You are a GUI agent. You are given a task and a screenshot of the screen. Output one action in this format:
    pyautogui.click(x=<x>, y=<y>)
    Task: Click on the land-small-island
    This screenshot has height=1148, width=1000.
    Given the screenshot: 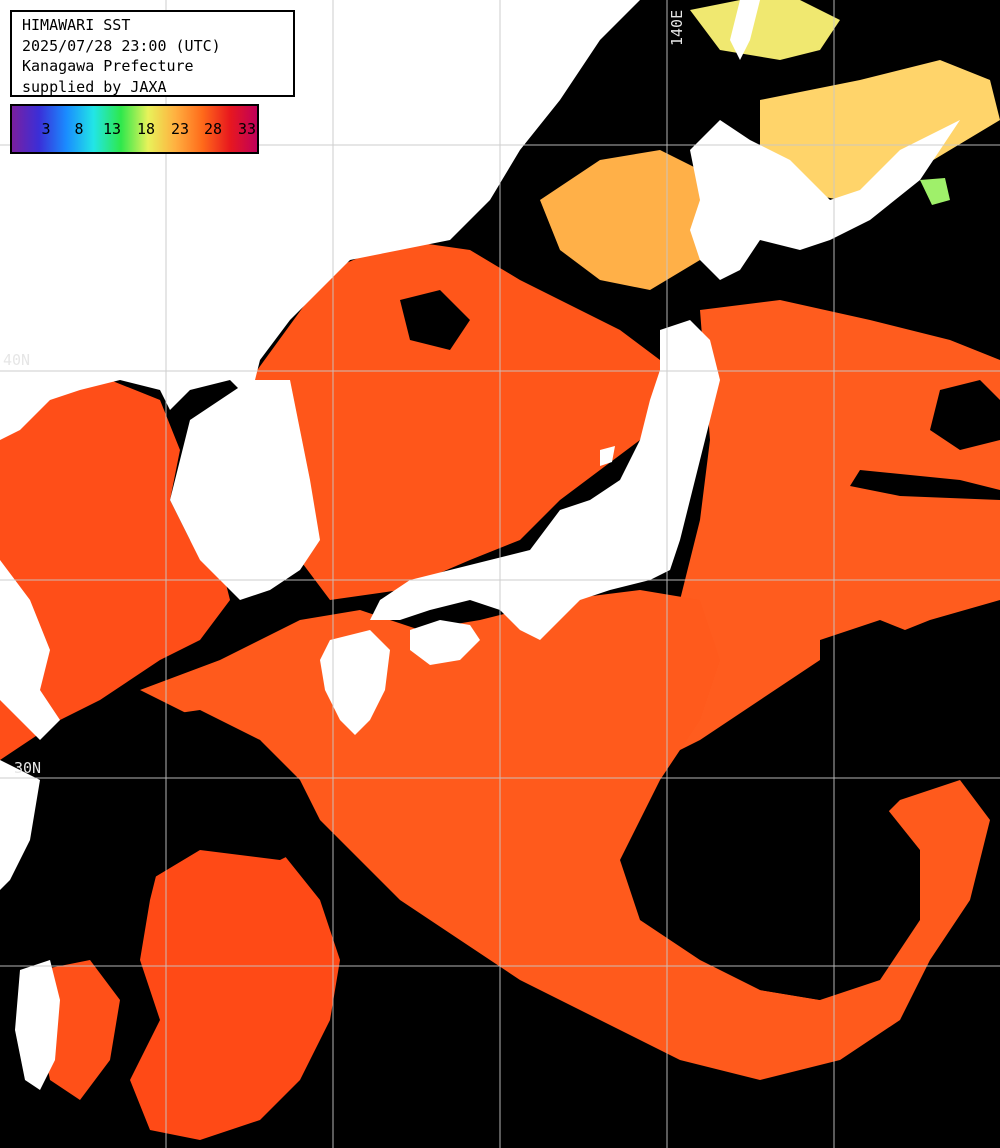 What is the action you would take?
    pyautogui.click(x=414, y=144)
    